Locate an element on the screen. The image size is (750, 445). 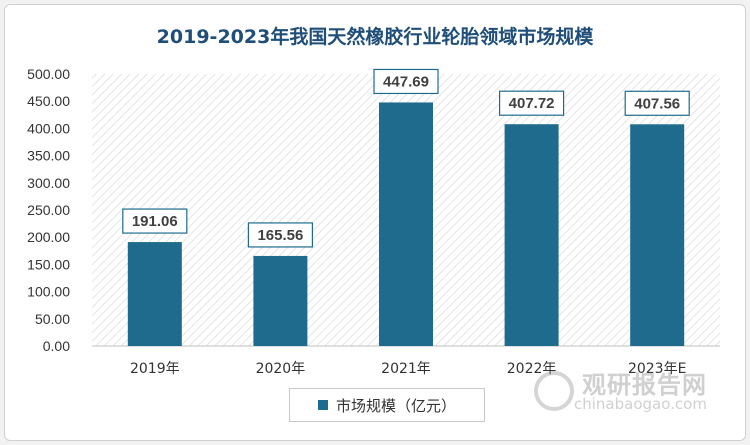
y-tick-label: 250.00 is located at coordinates (48, 210).